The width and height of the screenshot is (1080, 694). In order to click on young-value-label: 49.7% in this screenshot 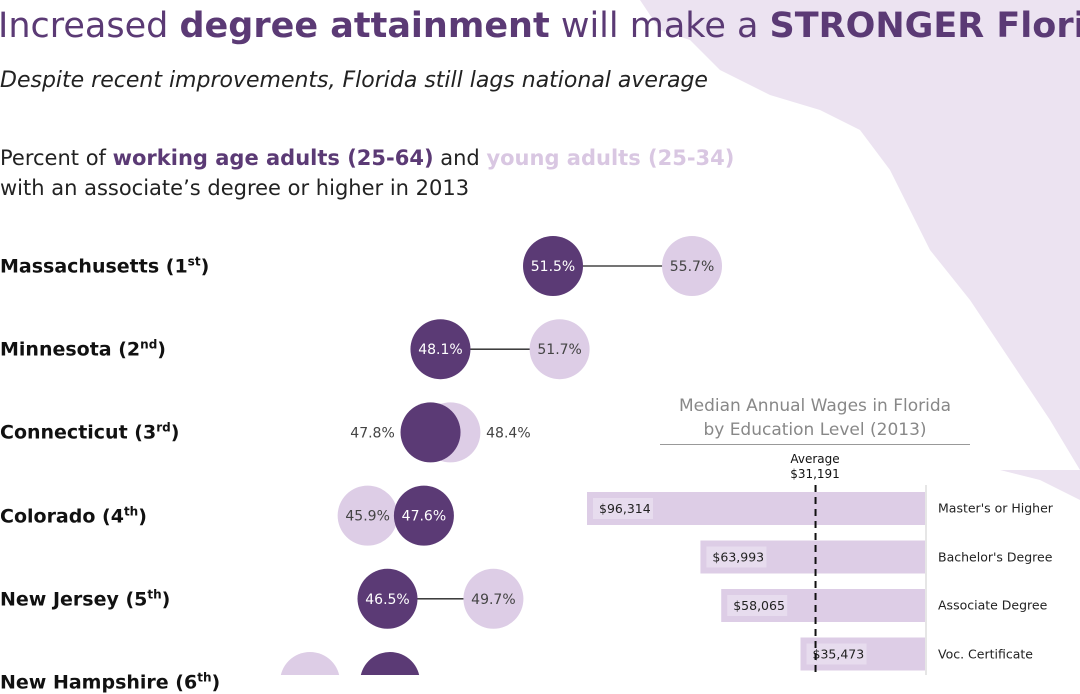, I will do `click(493, 600)`.